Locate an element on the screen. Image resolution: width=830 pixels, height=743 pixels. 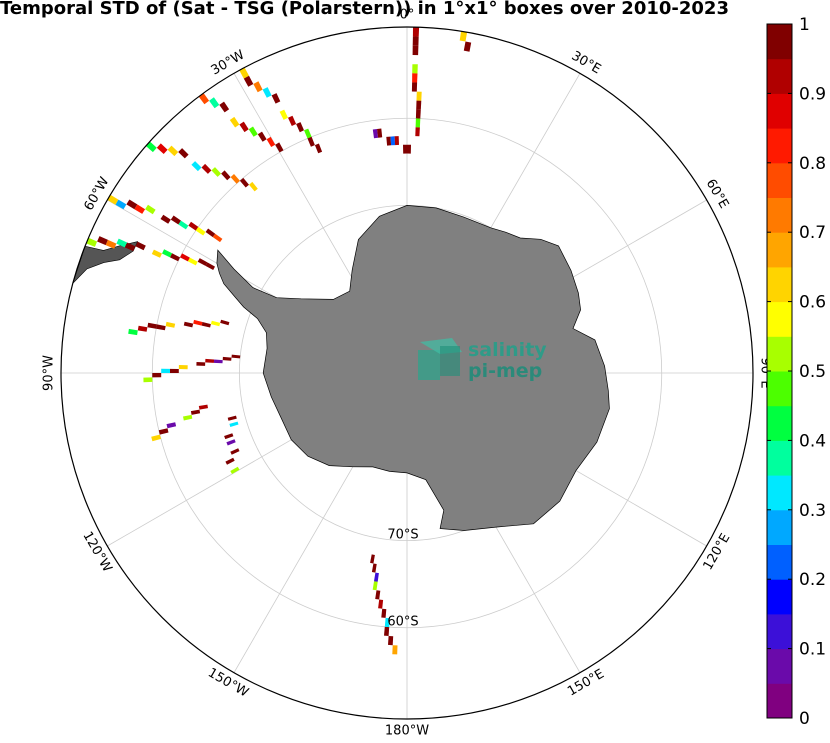
meridian-label: 120°W is located at coordinates (96, 552).